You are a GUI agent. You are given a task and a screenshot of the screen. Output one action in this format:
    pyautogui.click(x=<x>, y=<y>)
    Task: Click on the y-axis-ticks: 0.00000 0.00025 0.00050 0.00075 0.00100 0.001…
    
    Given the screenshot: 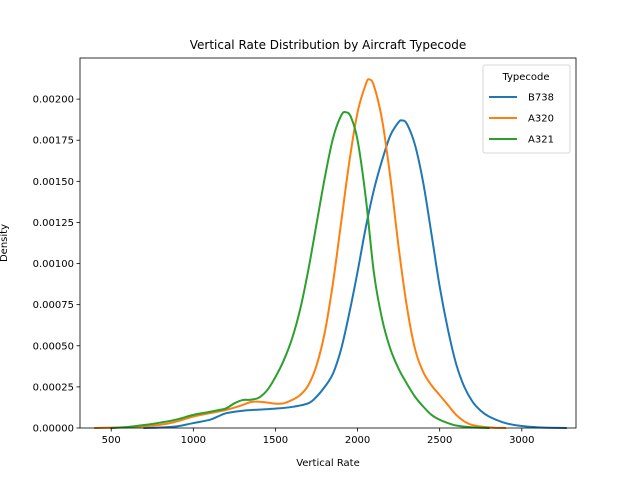 What is the action you would take?
    pyautogui.click(x=56, y=265)
    